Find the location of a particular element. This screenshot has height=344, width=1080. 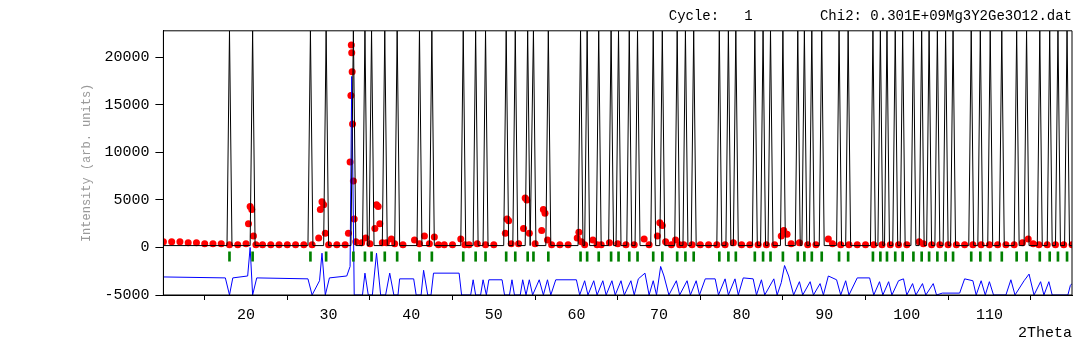

x-axis-title: 2Theta is located at coordinates (1044, 333).